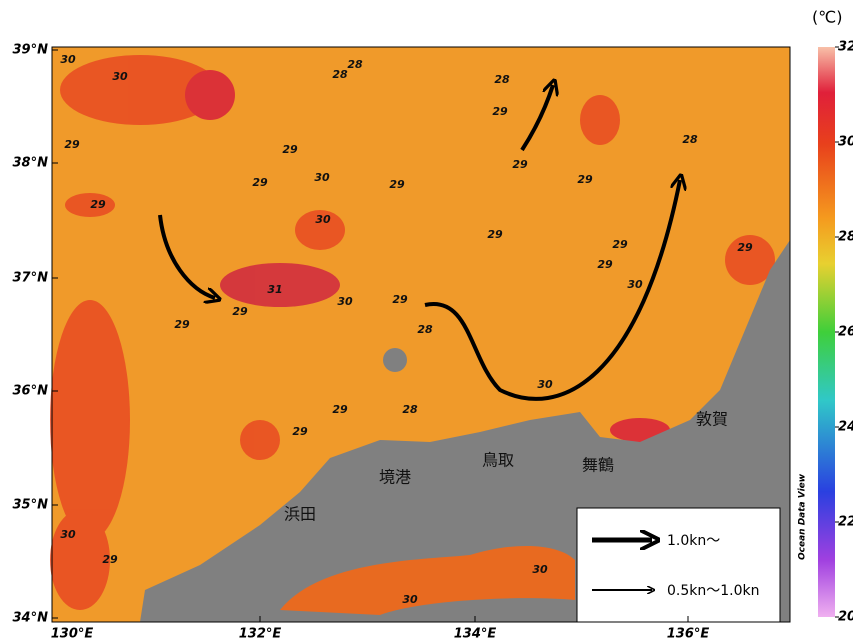  What do you see at coordinates (678, 565) in the screenshot?
I see `legend-box` at bounding box center [678, 565].